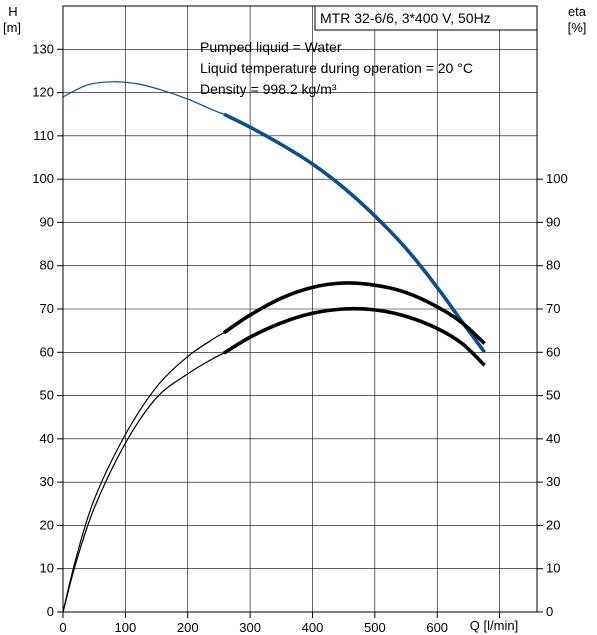  I want to click on left-tick-label: 130, so click(43, 48).